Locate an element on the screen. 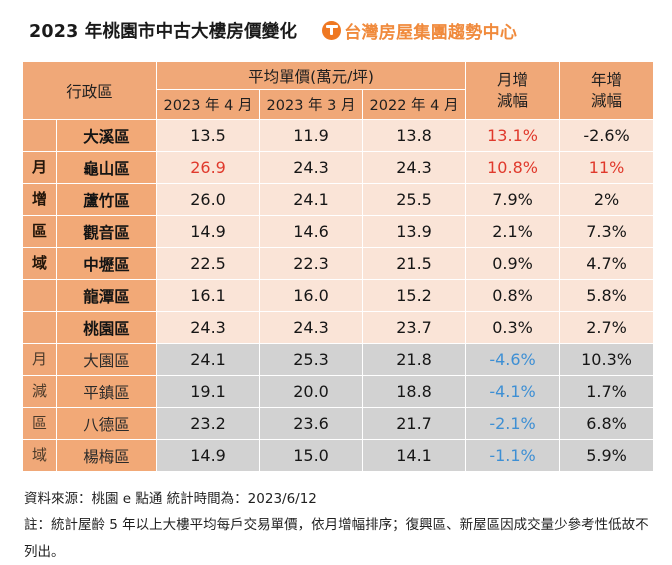 The height and width of the screenshot is (565, 672). district-name-cell: 大園區 is located at coordinates (106, 359).